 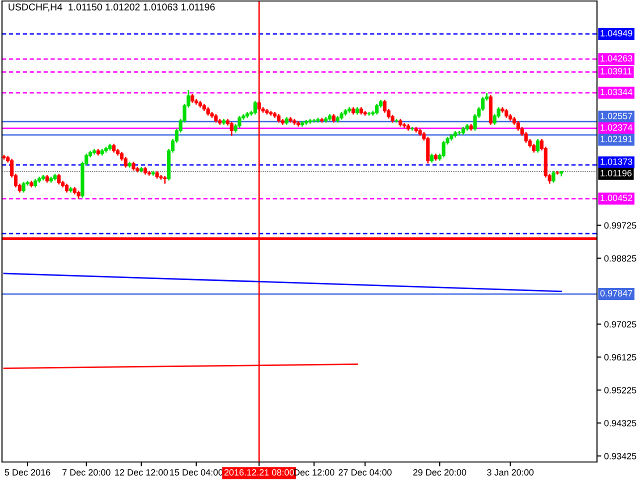 I want to click on x-tick-label: 7 Dec 20:00, so click(x=86, y=472).